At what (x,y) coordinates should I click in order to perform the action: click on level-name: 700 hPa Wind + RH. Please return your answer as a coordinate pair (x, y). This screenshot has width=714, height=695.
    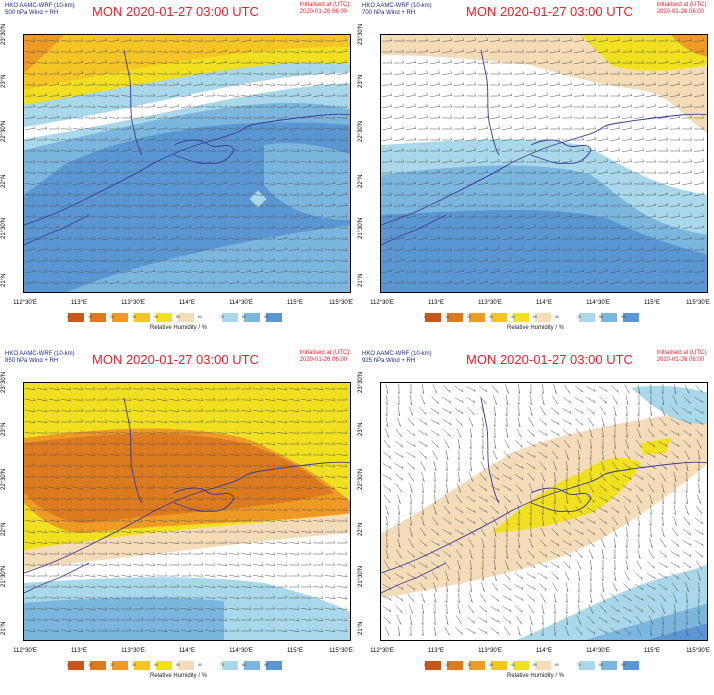
    Looking at the image, I should click on (389, 13).